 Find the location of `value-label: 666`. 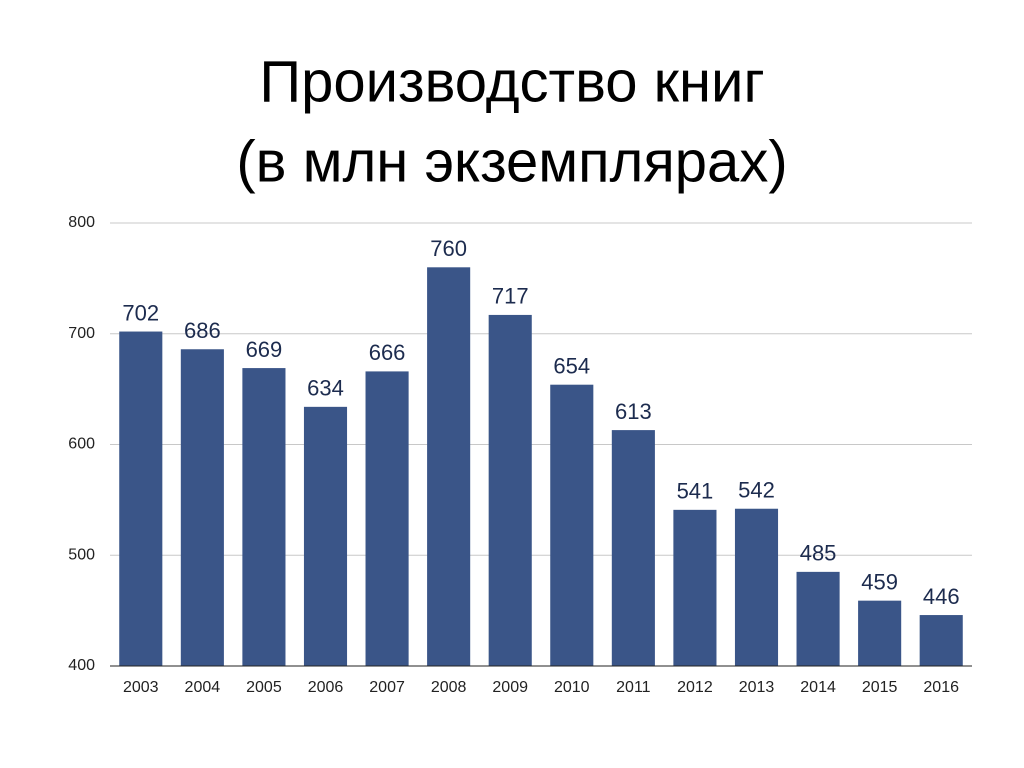

value-label: 666 is located at coordinates (387, 352).